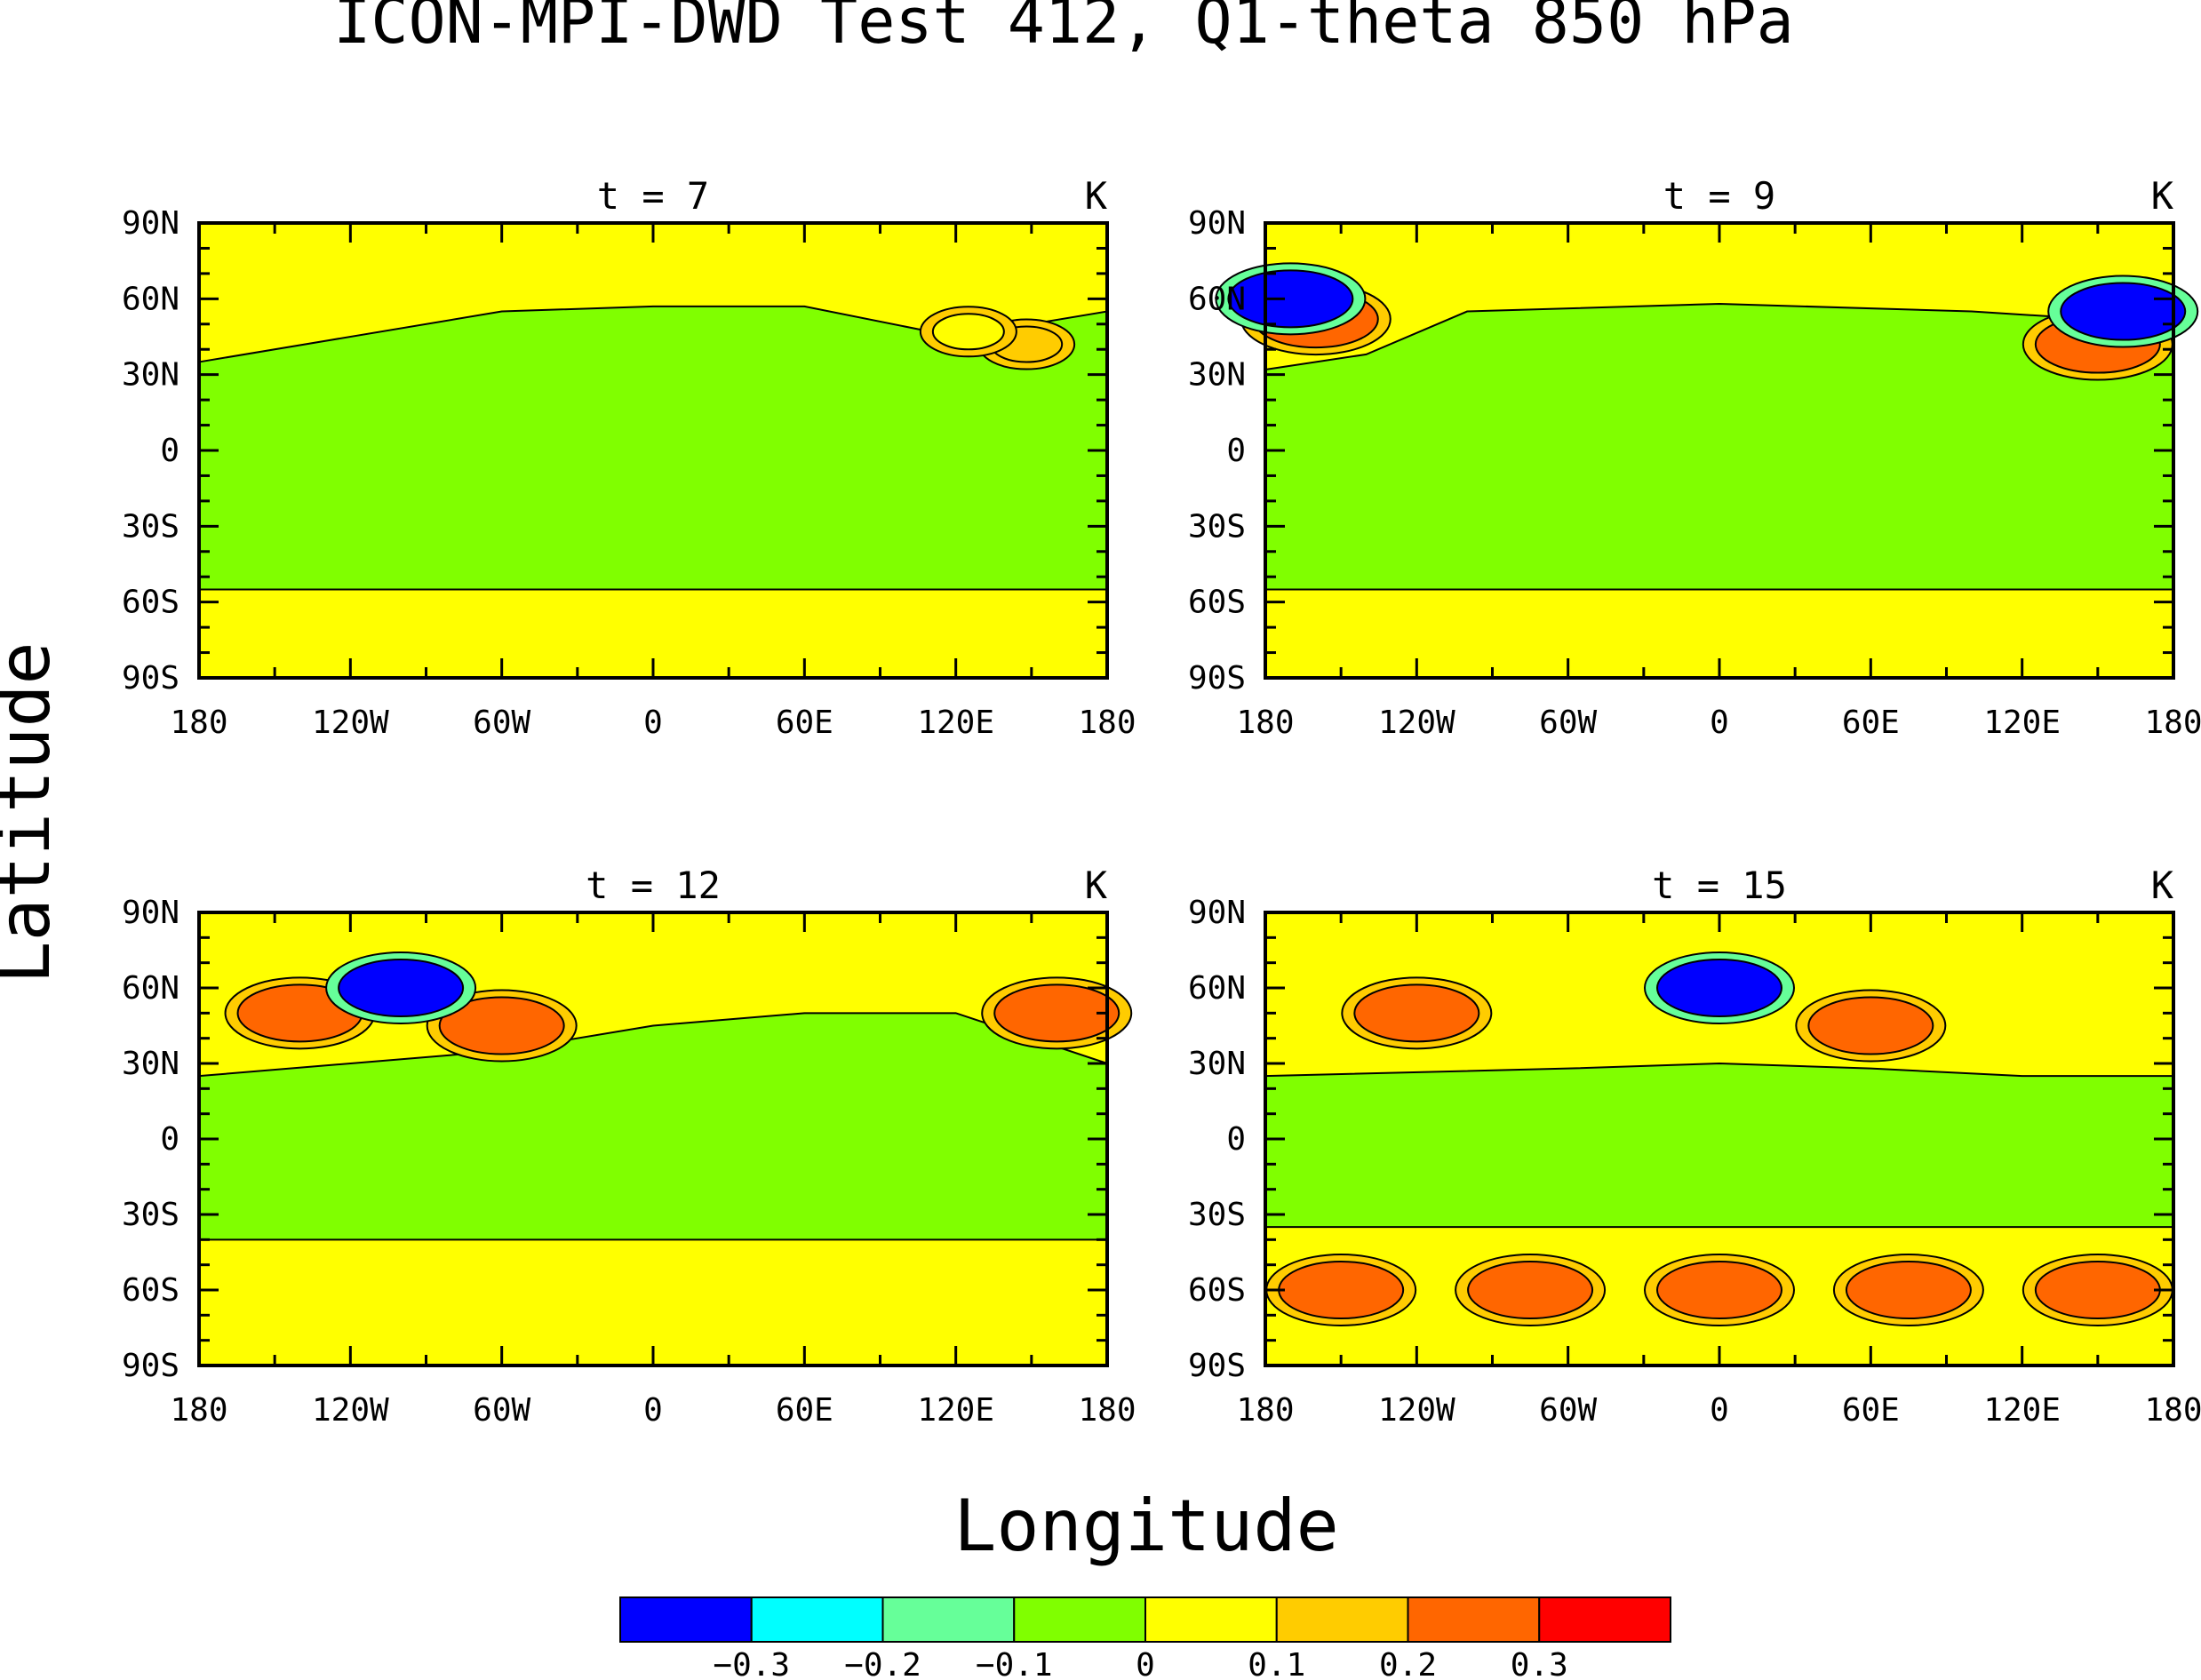 The height and width of the screenshot is (1680, 2201). What do you see at coordinates (1145, 1663) in the screenshot?
I see `colorbar-label: 0` at bounding box center [1145, 1663].